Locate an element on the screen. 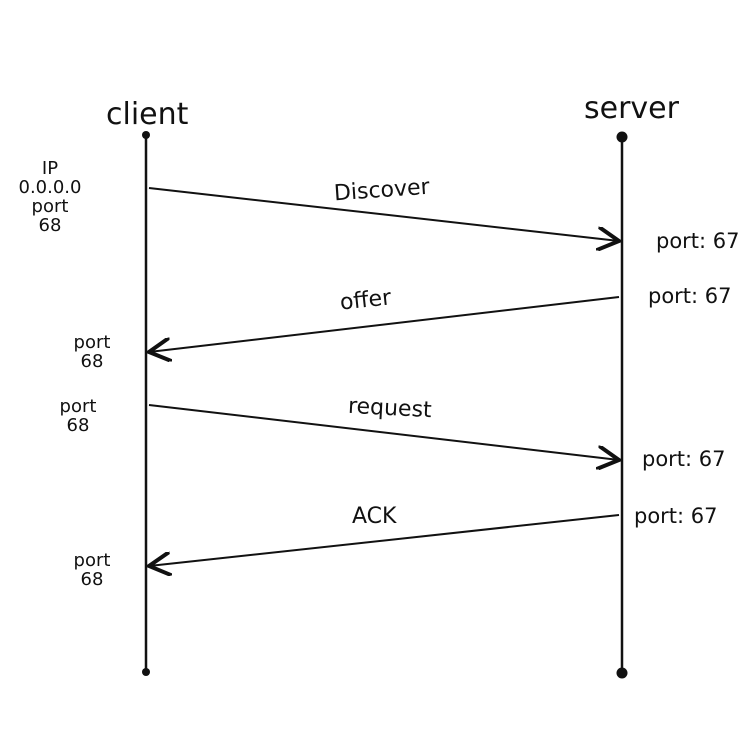 This screenshot has width=750, height=750. client-request-note: port 68 is located at coordinates (78, 416).